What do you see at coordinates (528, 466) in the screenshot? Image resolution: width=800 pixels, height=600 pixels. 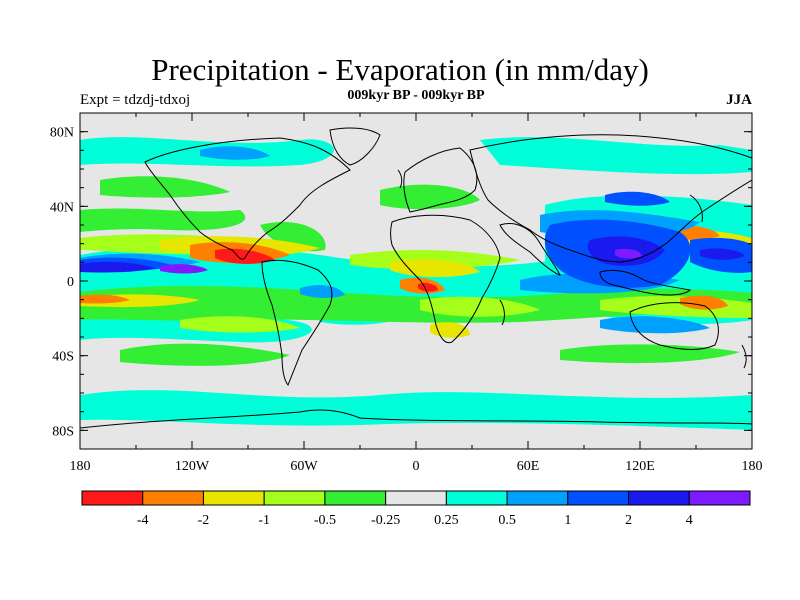 I see `lon-label: 60E` at bounding box center [528, 466].